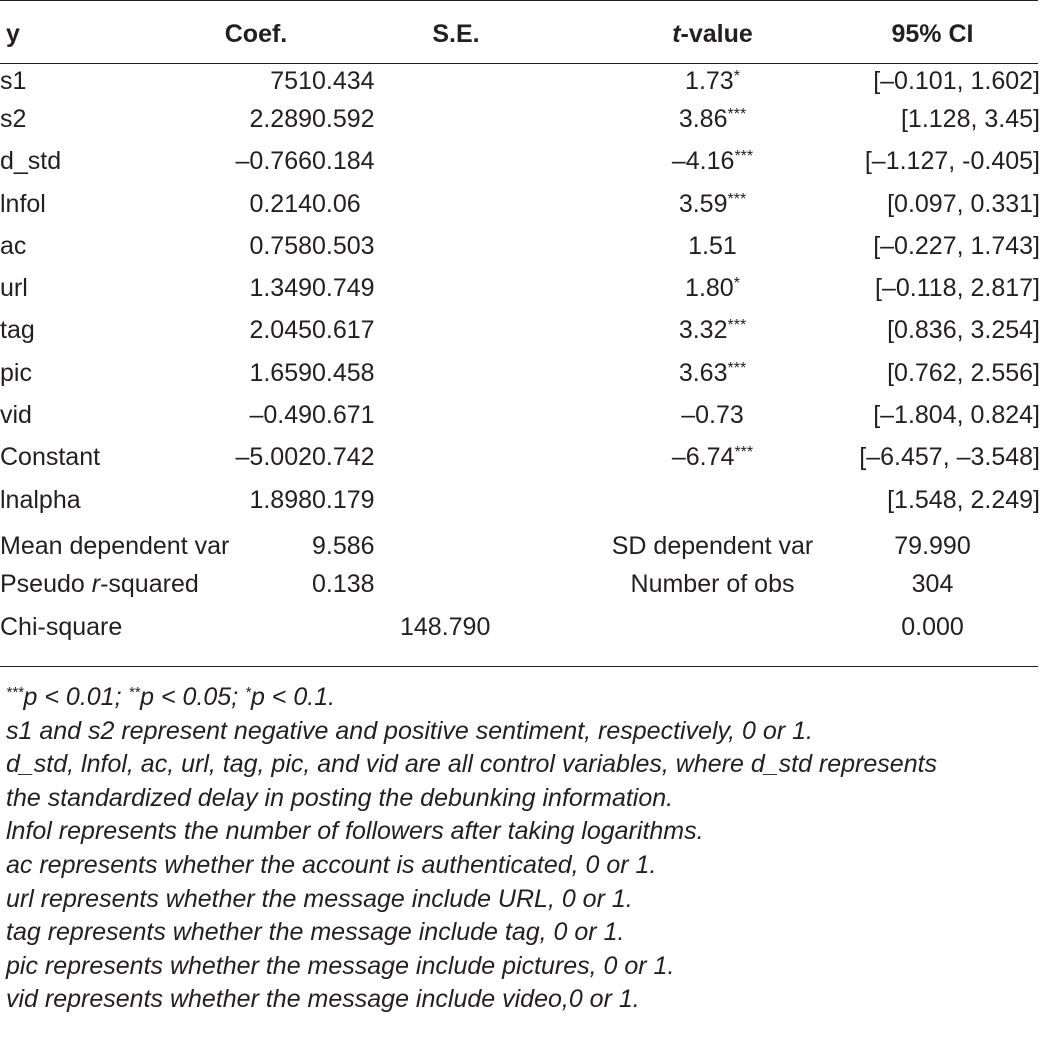  What do you see at coordinates (520, 415) in the screenshot?
I see `table-row: vid –0.49 0.671 –0.73 [–1.804, 0.824]` at bounding box center [520, 415].